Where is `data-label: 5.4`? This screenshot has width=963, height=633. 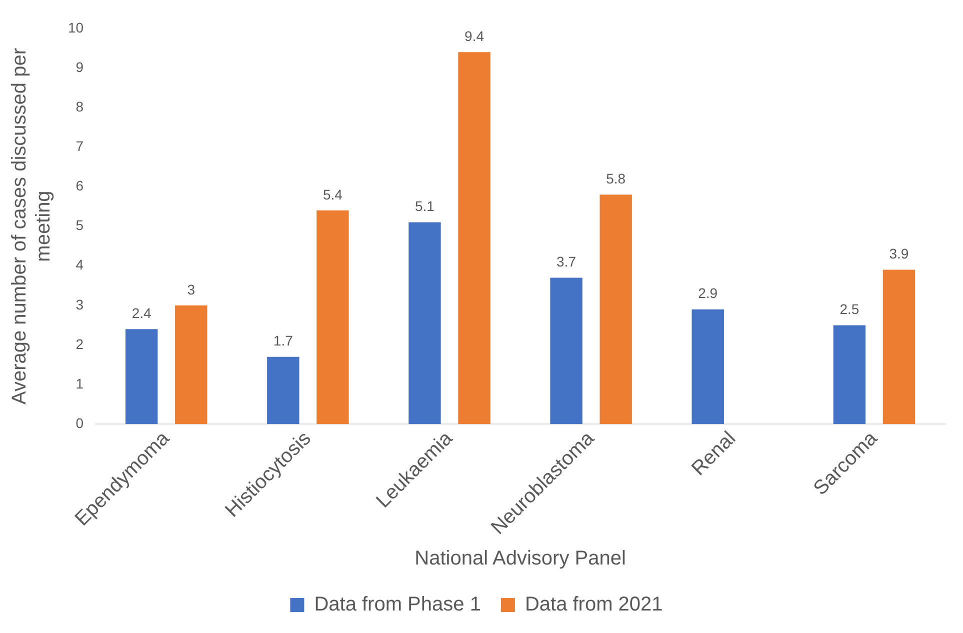 data-label: 5.4 is located at coordinates (332, 194).